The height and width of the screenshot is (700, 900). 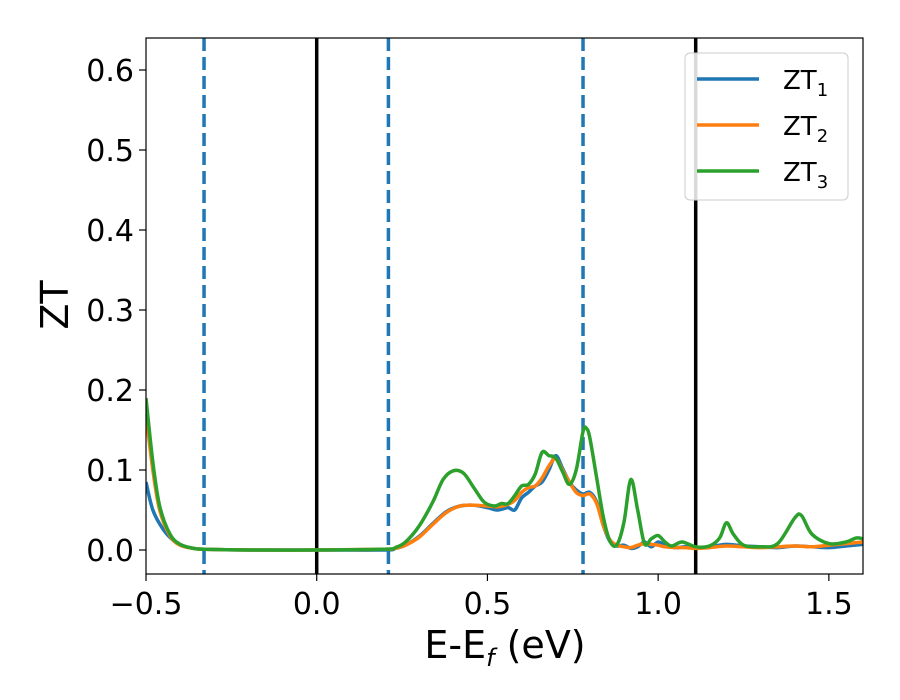 What do you see at coordinates (658, 604) in the screenshot?
I see `x-tick-label: 1.0` at bounding box center [658, 604].